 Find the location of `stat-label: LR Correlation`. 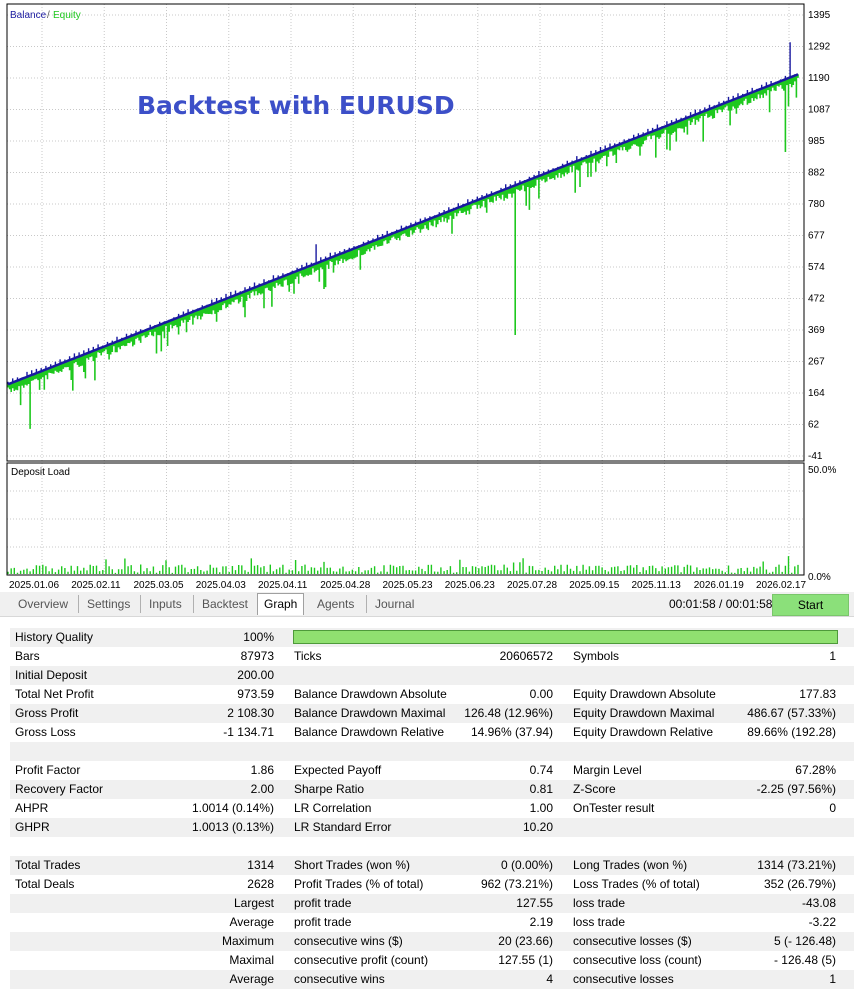

stat-label: LR Correlation is located at coordinates (333, 808).